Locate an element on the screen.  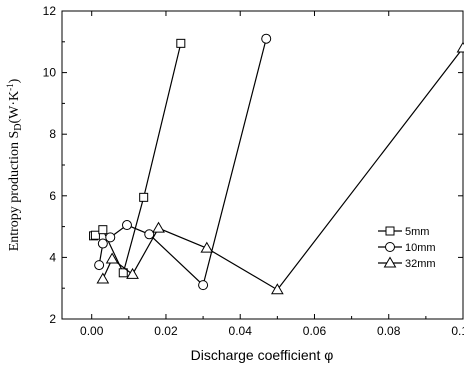
y-tick-label: 12 is located at coordinates (50, 11).